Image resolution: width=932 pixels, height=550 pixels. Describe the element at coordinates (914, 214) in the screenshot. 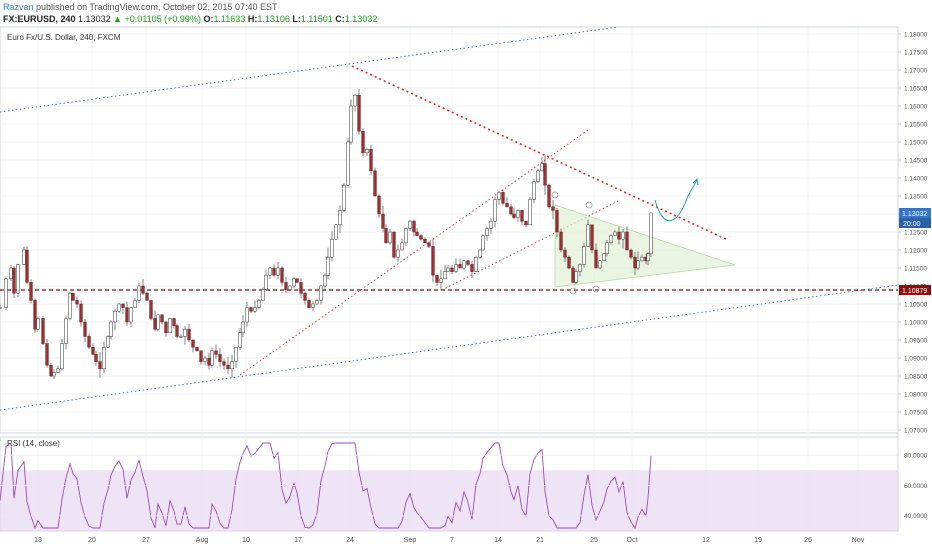

I see `last-price-tag-text: 1.13032` at that location.